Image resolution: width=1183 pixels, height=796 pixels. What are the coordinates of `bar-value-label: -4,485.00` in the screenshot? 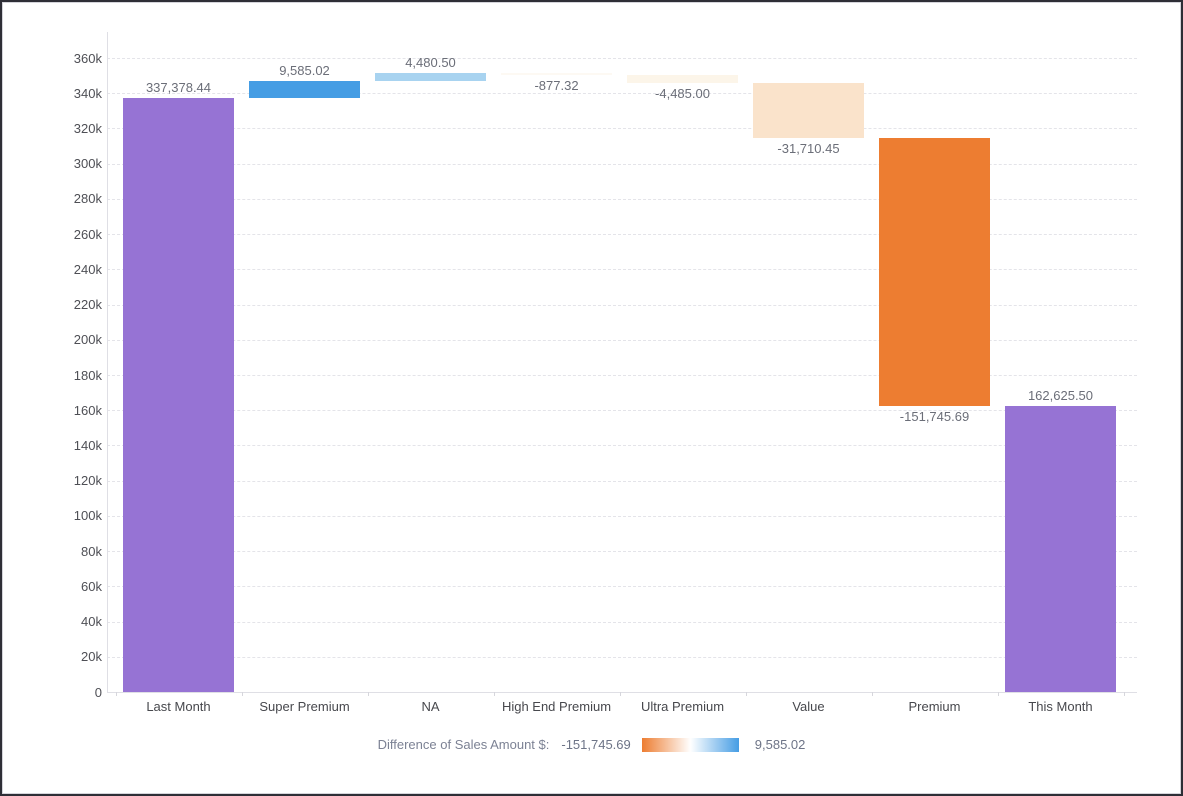 It's located at (682, 93).